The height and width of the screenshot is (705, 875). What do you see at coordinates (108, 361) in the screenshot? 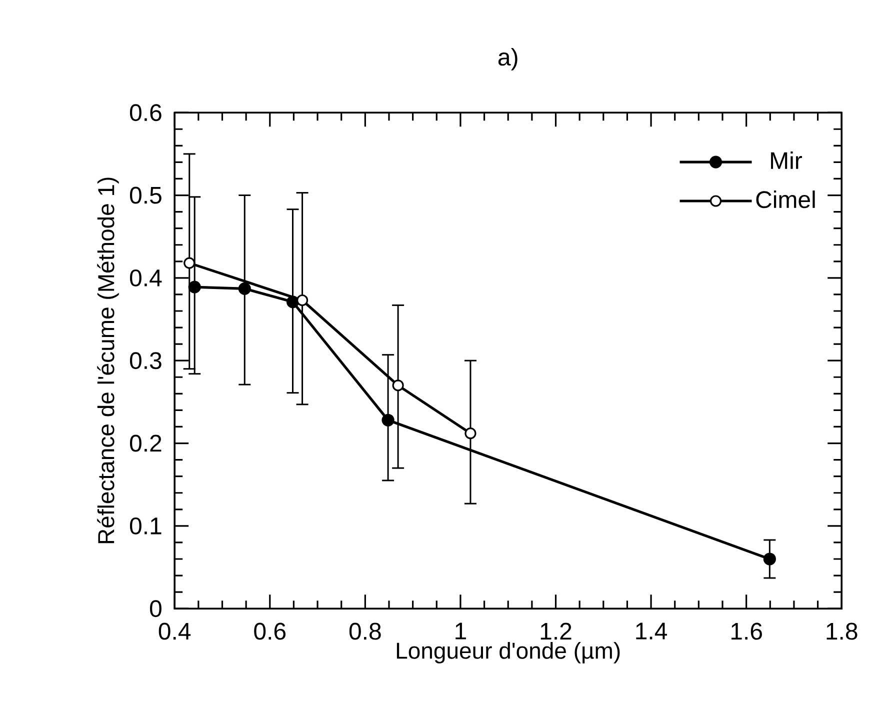
I see `y-axis-title: Réflectance de l'écume (Méthode 1)` at bounding box center [108, 361].